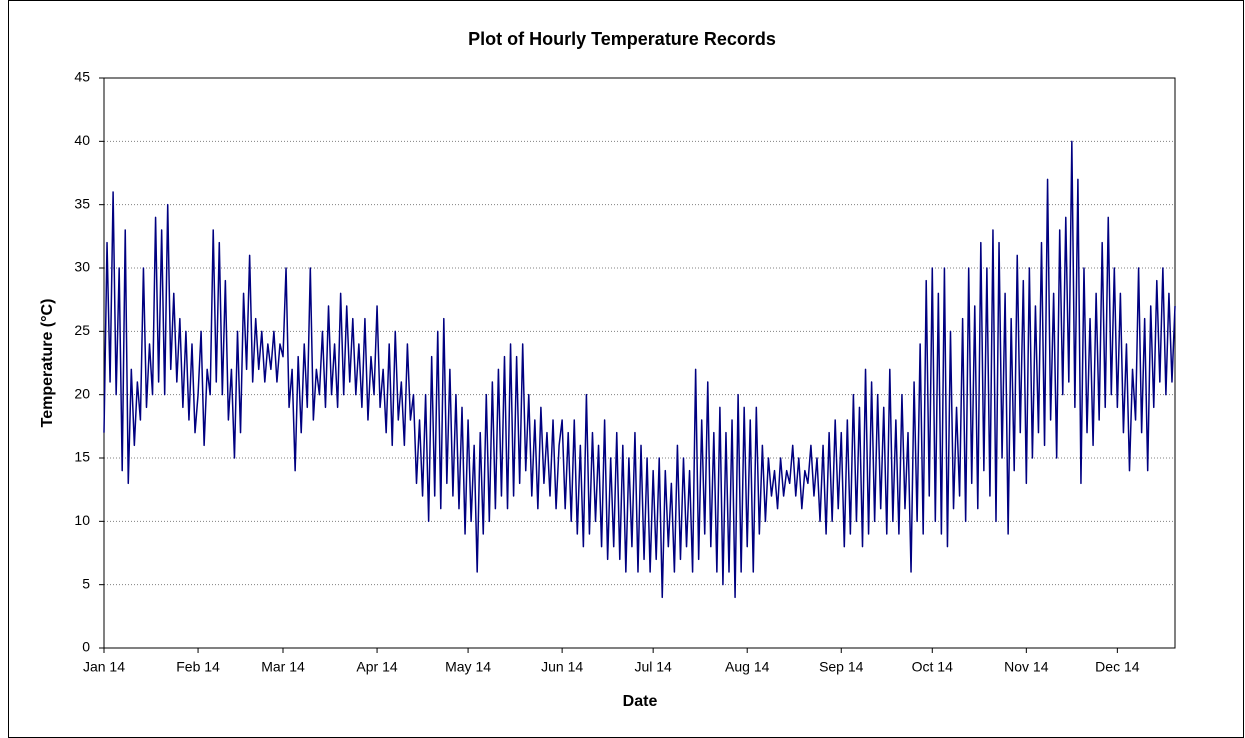 This screenshot has width=1245, height=738. Describe the element at coordinates (47, 363) in the screenshot. I see `y-axis-label: Temperature (°C)` at that location.